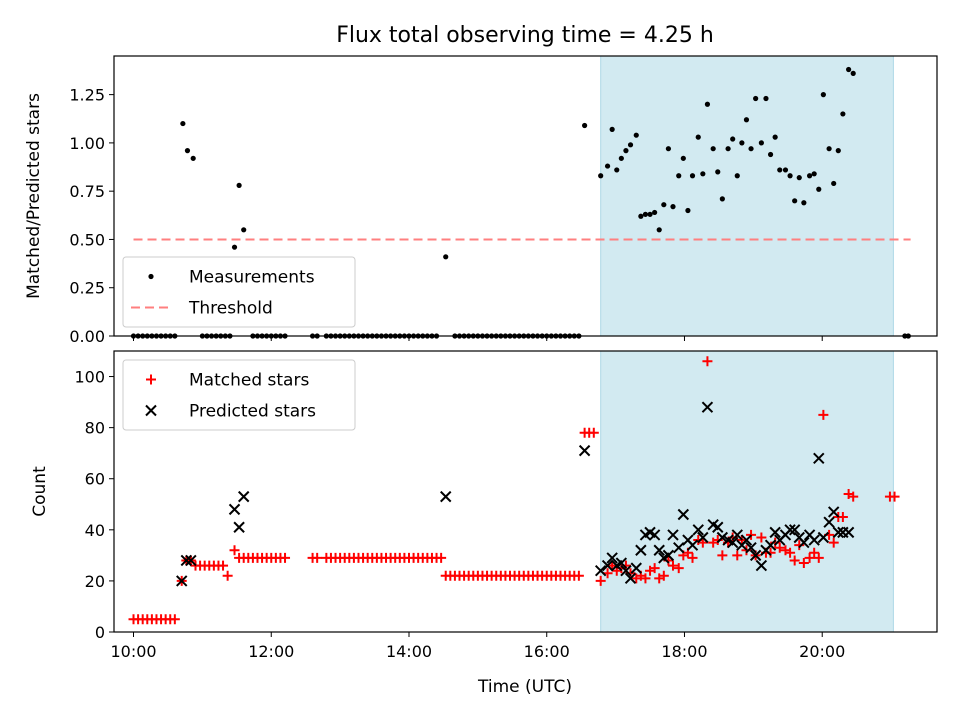  I want to click on x-tick-label: 14:00, so click(409, 651).